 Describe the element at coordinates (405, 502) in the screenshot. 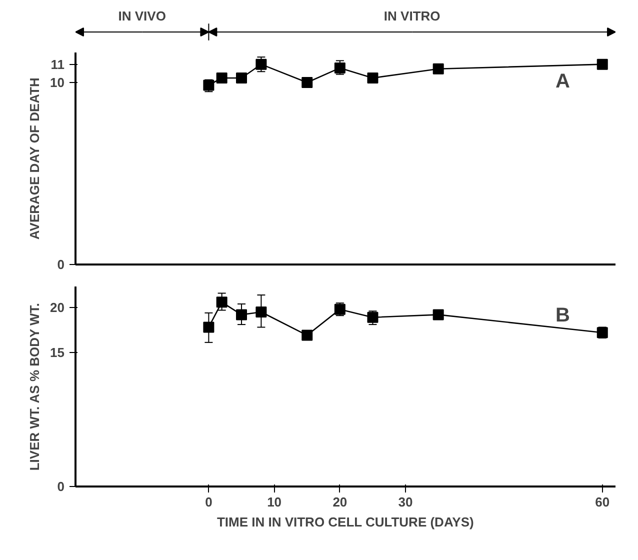

I see `x-tick-label: 30` at that location.